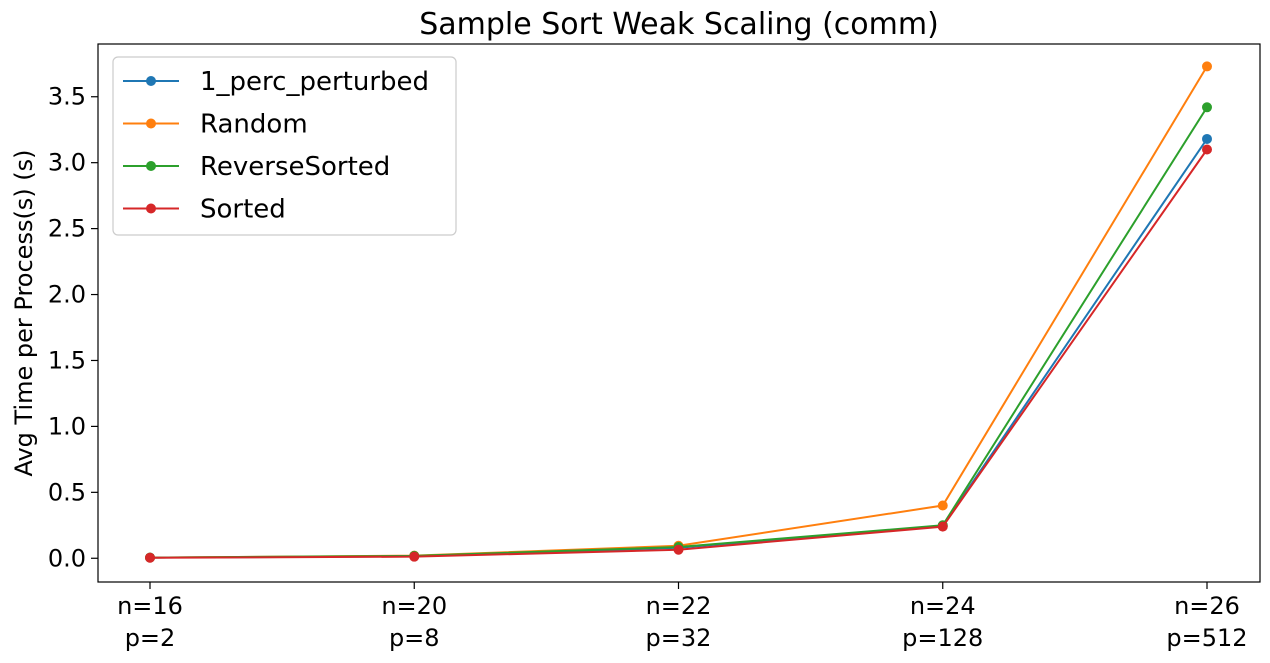  I want to click on legend-item: 1_perc_perturbed, so click(276, 82).